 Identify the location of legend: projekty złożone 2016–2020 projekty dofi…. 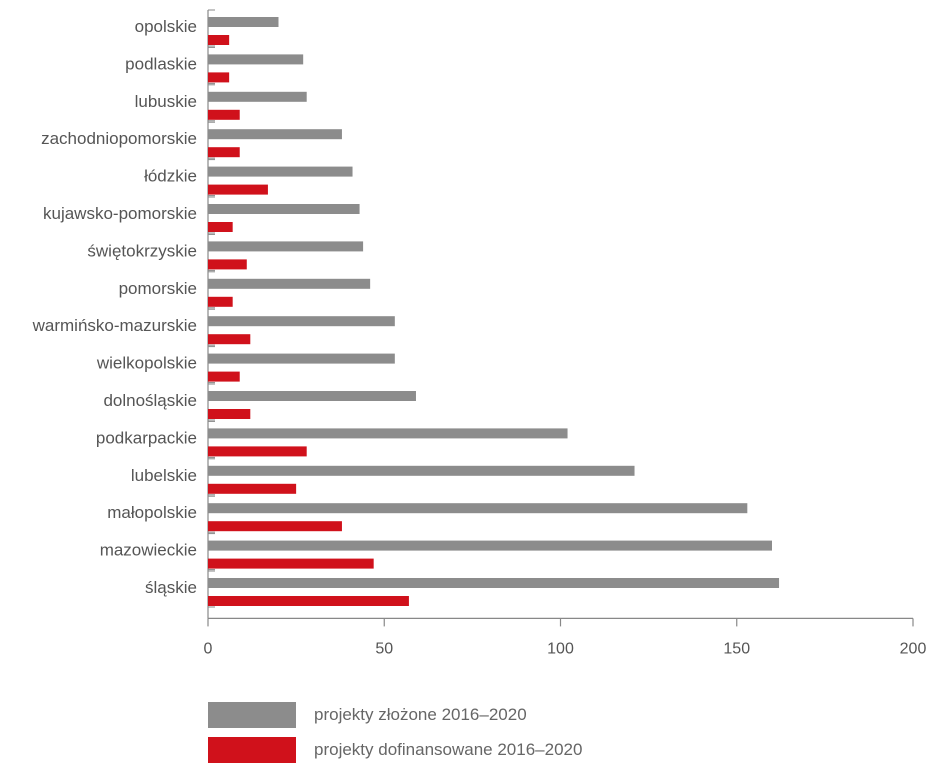
(395, 737).